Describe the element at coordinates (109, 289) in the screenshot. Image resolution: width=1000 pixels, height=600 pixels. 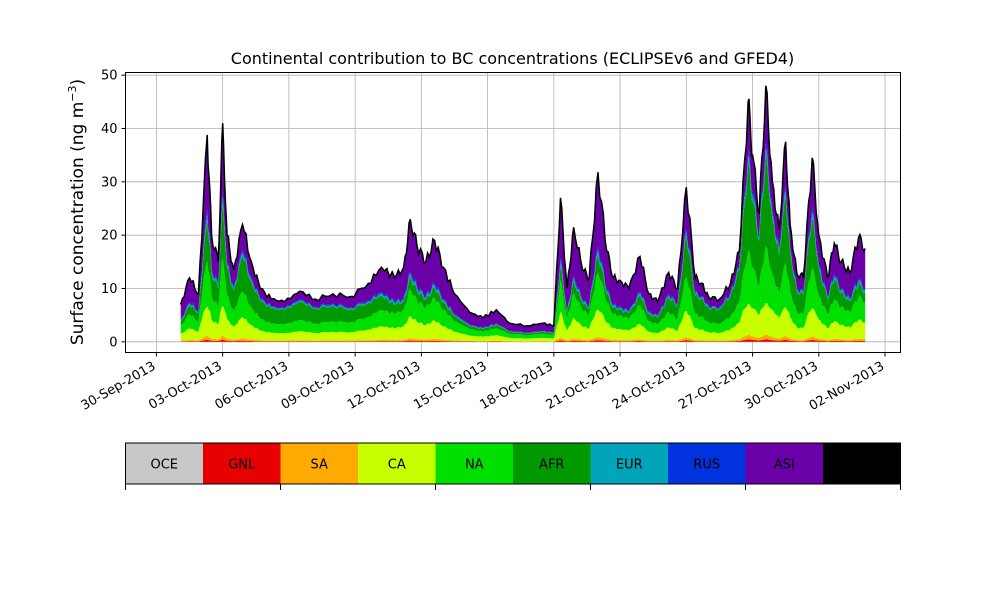
I see `y-tick-label: 10` at that location.